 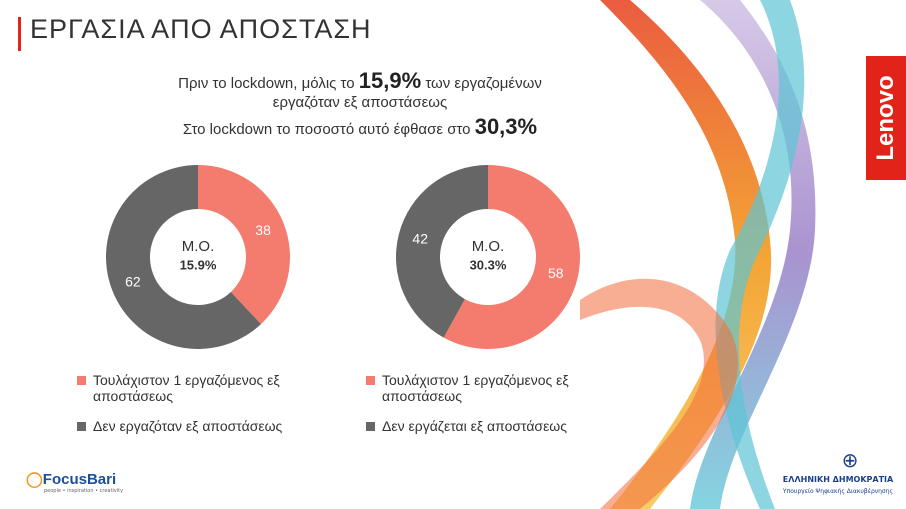 What do you see at coordinates (198, 264) in the screenshot?
I see `center-value: 15.9%` at bounding box center [198, 264].